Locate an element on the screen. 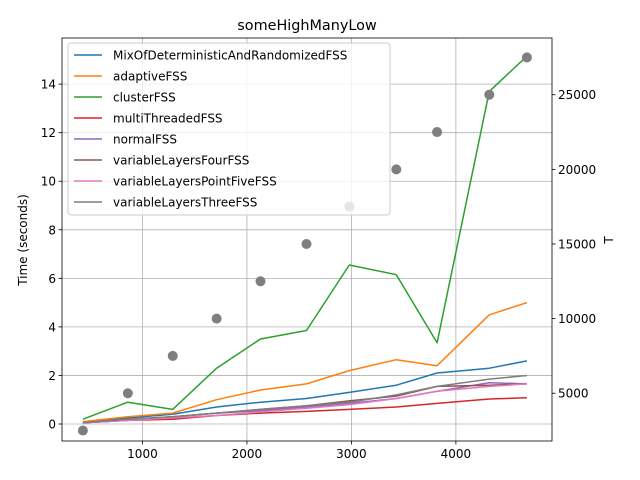 The image size is (640, 480). y2-tick-label: 15000 is located at coordinates (577, 244).